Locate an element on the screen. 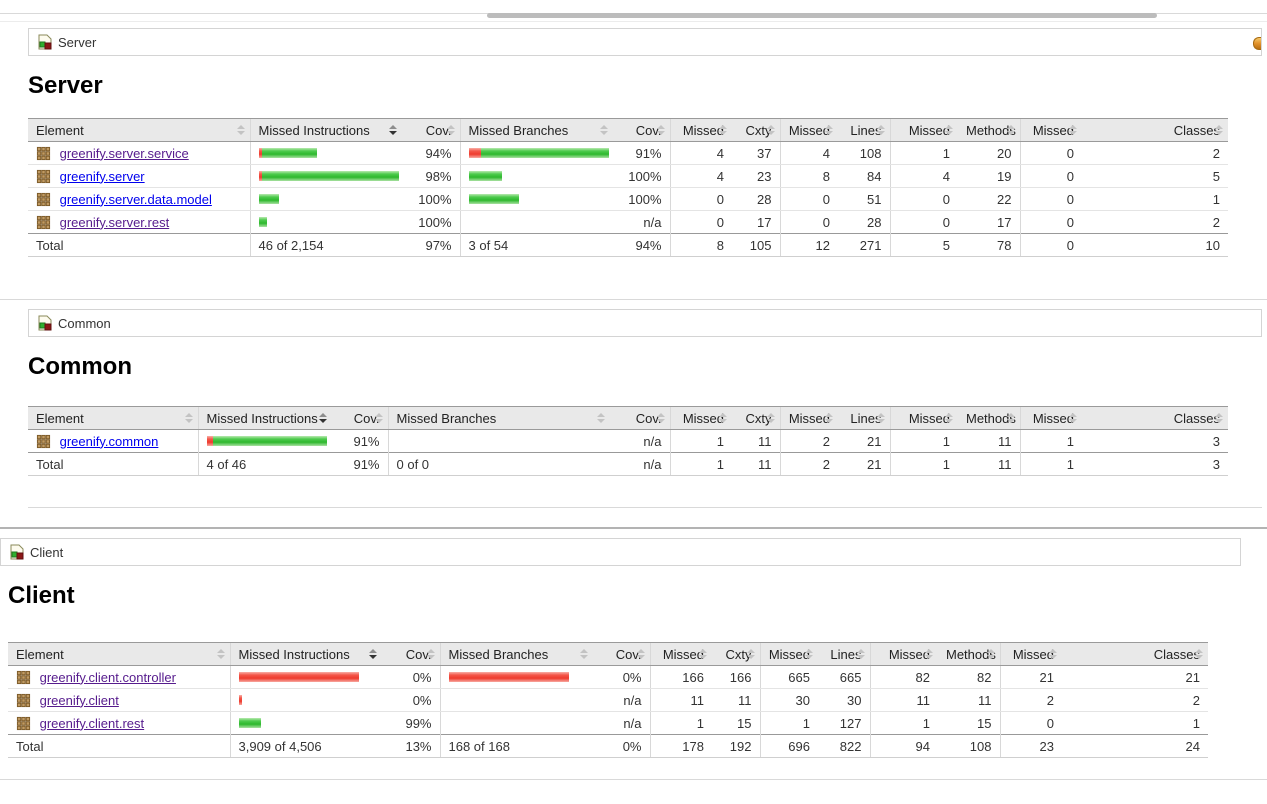  sessions-icon is located at coordinates (1257, 43).